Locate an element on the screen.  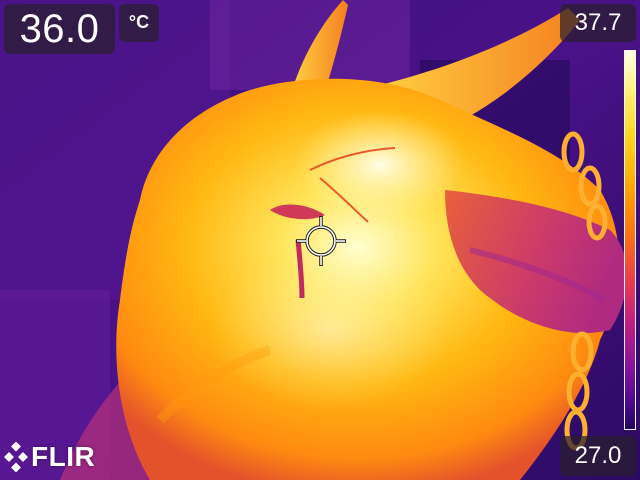
scale-max-value: 37.7 is located at coordinates (598, 22).